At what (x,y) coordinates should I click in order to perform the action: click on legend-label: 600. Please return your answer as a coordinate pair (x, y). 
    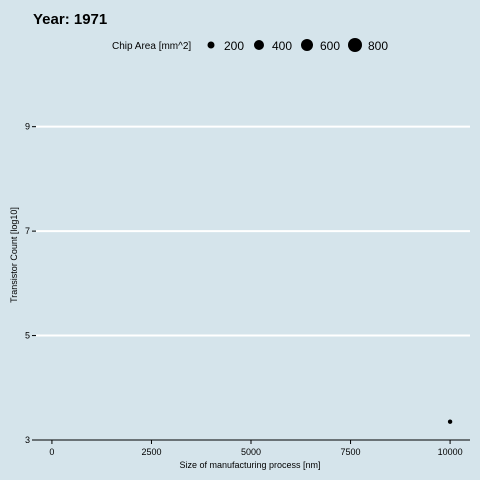
    Looking at the image, I should click on (330, 46).